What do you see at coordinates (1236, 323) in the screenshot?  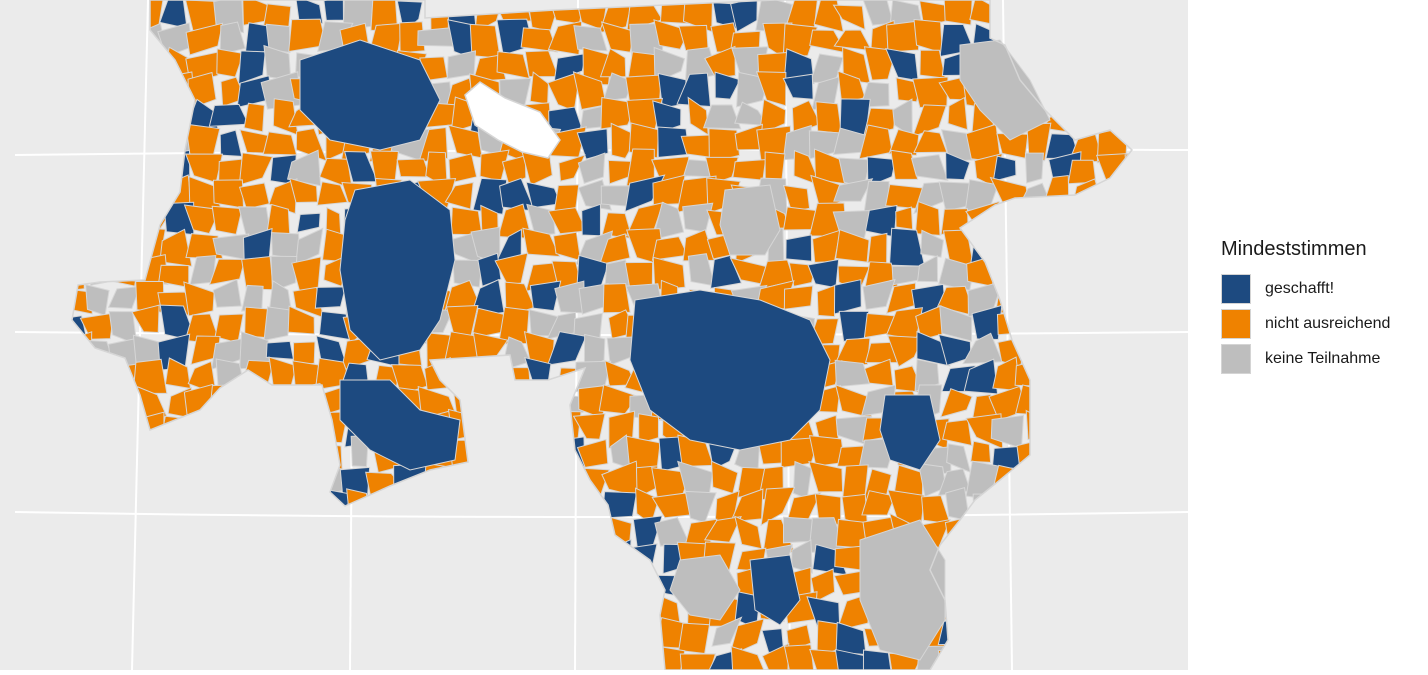 I see `legend-swatch-nicht-ausreichend` at bounding box center [1236, 323].